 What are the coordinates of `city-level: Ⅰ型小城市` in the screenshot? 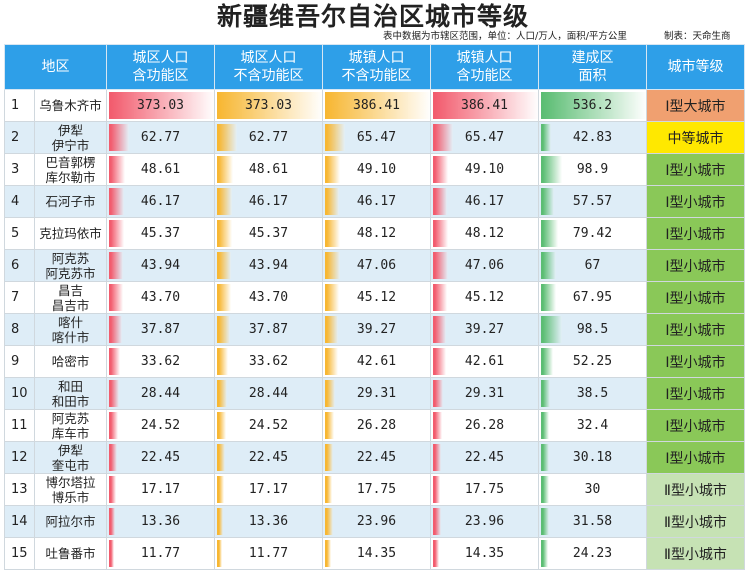 It's located at (695, 361).